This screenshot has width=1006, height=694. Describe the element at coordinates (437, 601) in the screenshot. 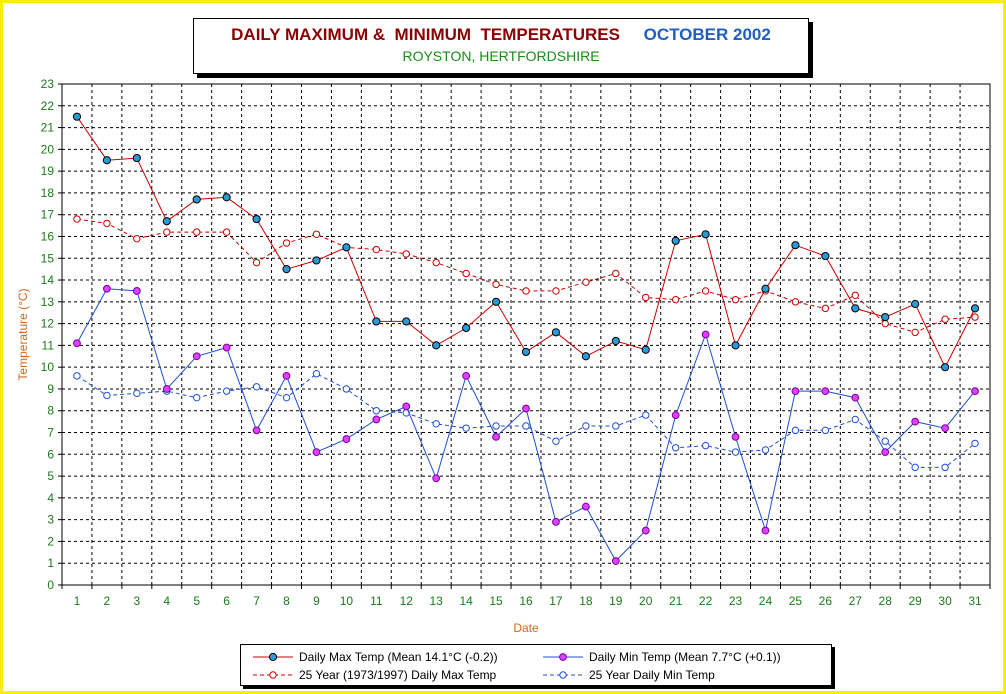

I see `x-tick-label: 13` at that location.